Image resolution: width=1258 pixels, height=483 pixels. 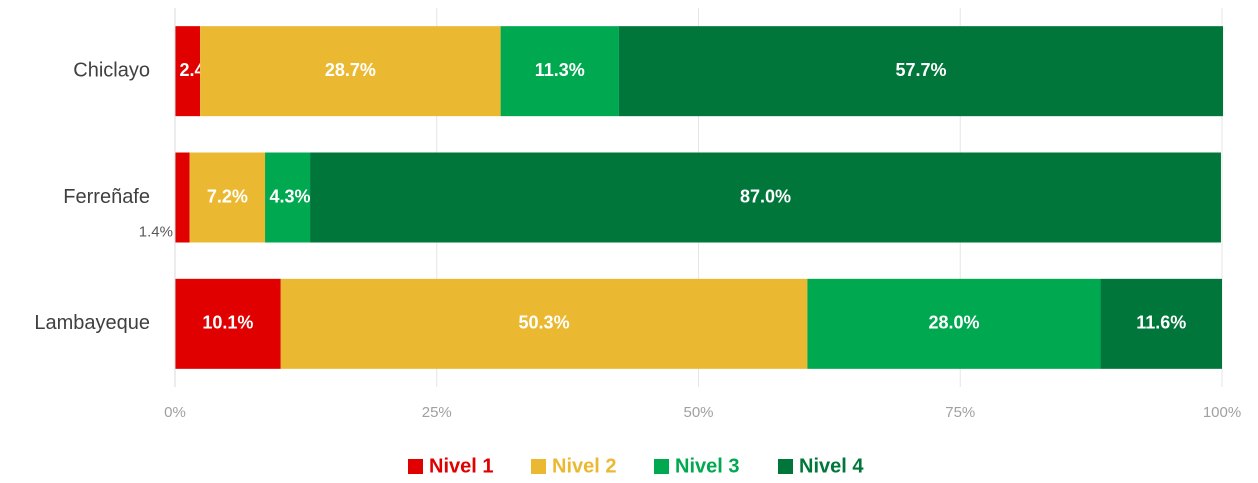 What do you see at coordinates (707, 466) in the screenshot?
I see `legend-label: Nivel 3` at bounding box center [707, 466].